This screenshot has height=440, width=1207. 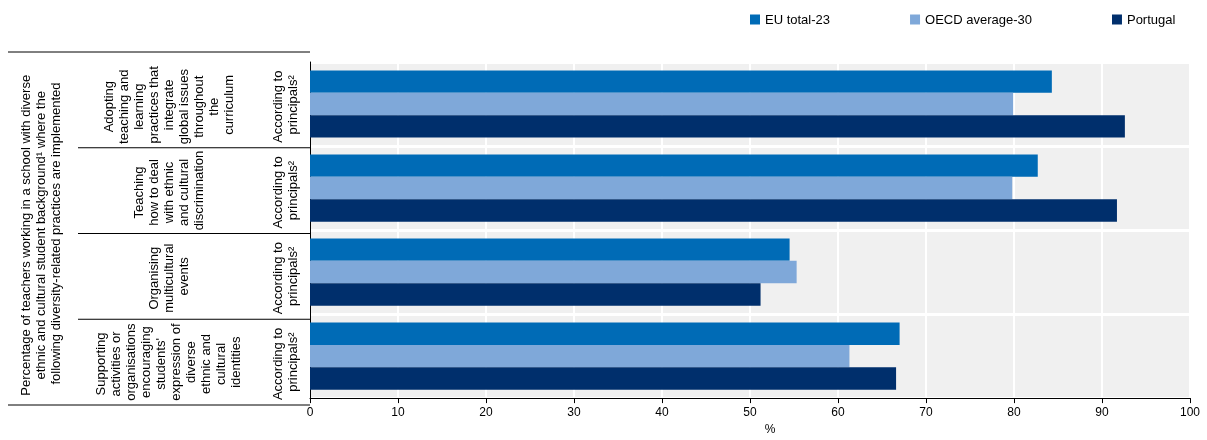 I want to click on y-tick-label: Organising multicultural events, so click(x=168, y=276).